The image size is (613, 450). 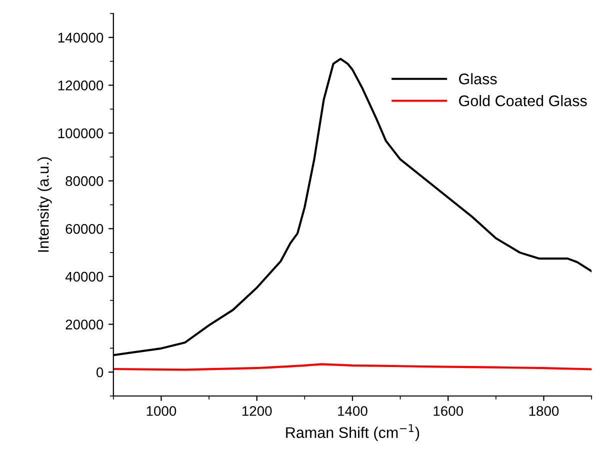 I want to click on y-tick-label: 40000, so click(x=84, y=277).